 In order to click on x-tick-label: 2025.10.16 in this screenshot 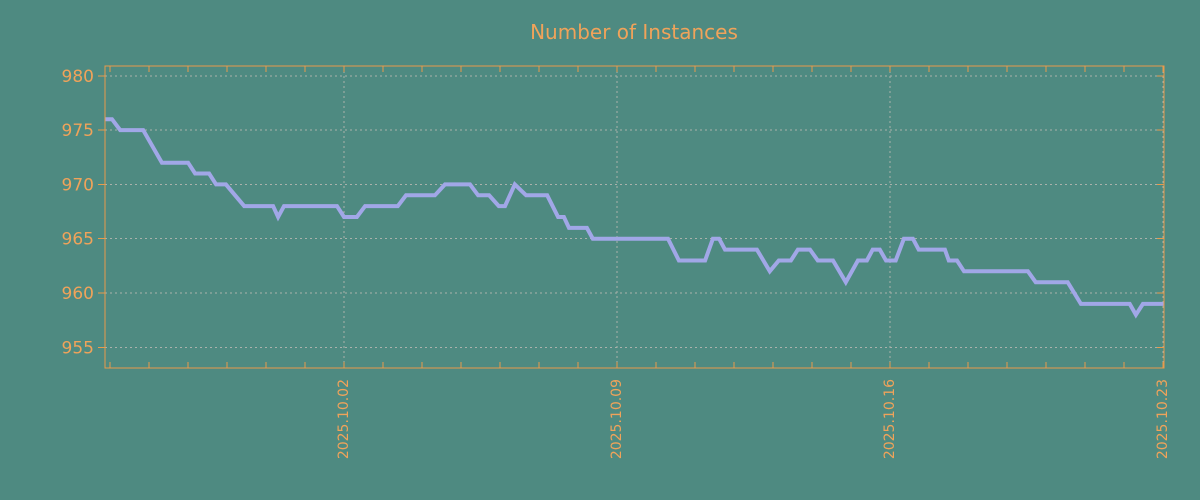, I will do `click(890, 419)`.